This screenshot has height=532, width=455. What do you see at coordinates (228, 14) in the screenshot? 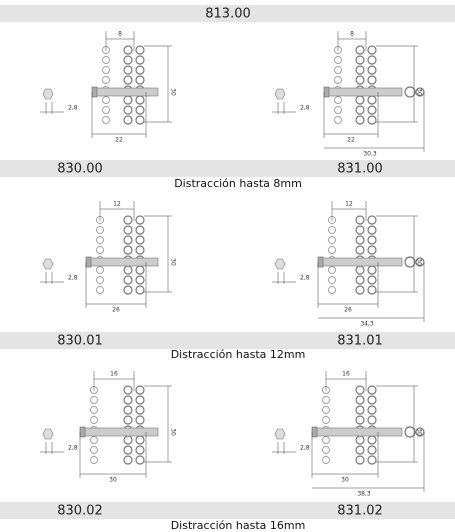
I see `header-code: 813.00` at bounding box center [228, 14].